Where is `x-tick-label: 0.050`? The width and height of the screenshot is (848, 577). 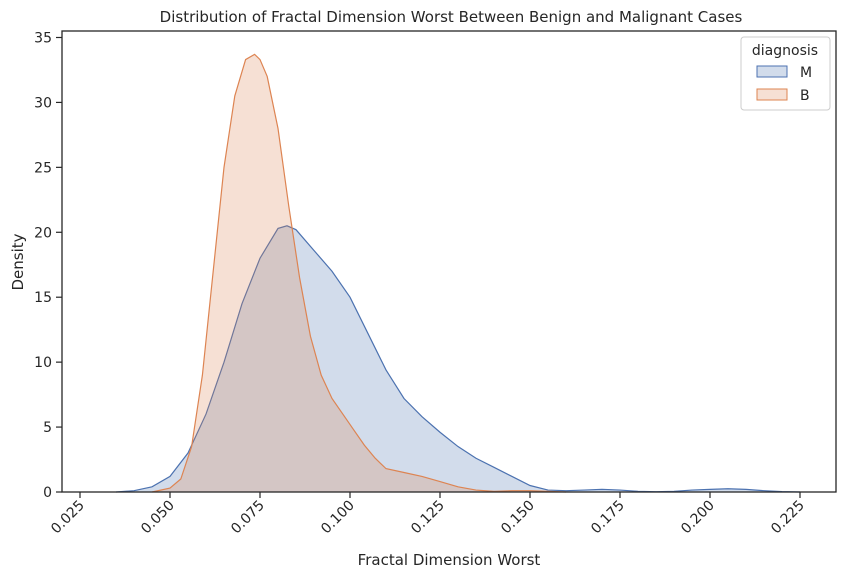 x-tick-label: 0.050 is located at coordinates (158, 518).